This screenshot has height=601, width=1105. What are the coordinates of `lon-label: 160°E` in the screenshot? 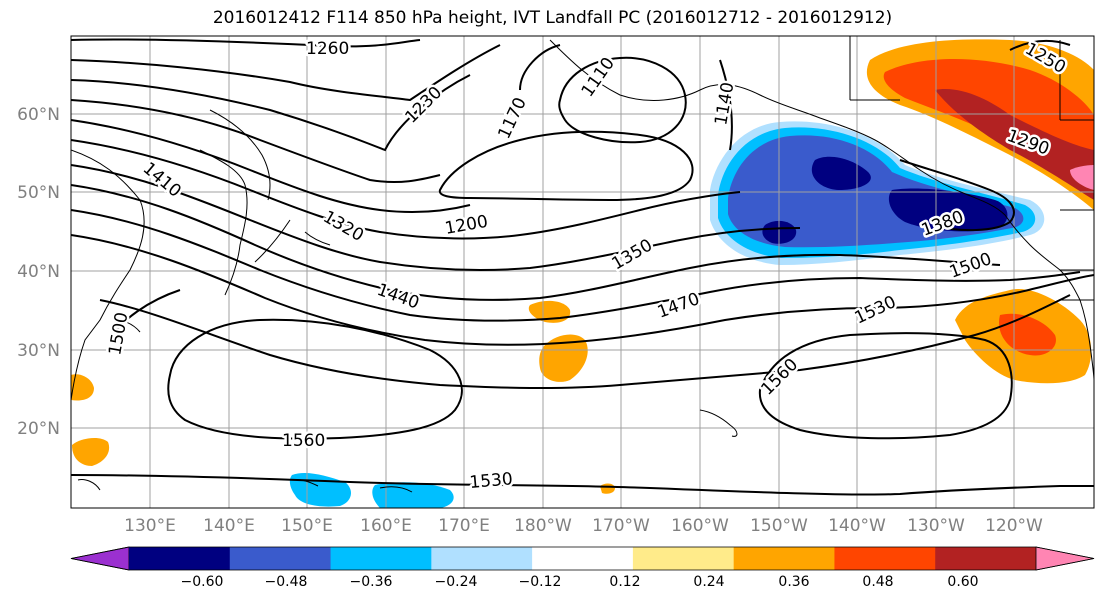 It's located at (386, 526).